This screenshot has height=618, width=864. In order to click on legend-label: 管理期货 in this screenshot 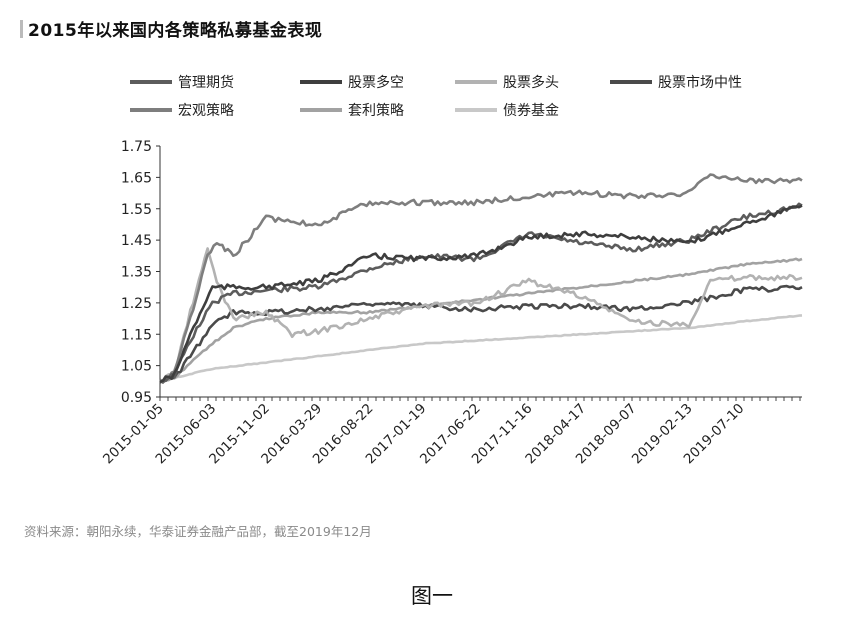, I will do `click(206, 82)`.